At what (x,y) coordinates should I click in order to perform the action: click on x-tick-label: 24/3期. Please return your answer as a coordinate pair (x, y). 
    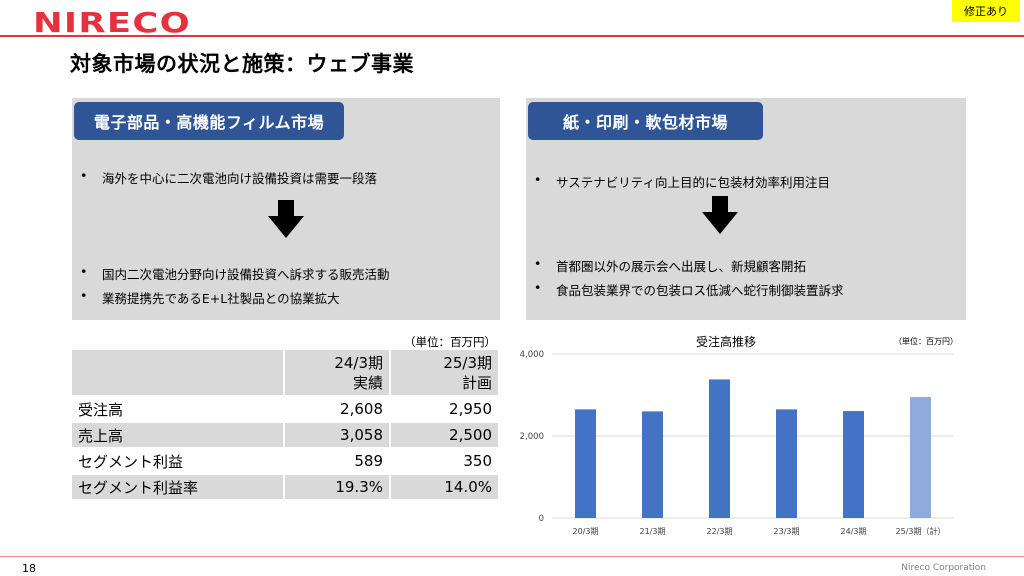
    Looking at the image, I should click on (854, 531).